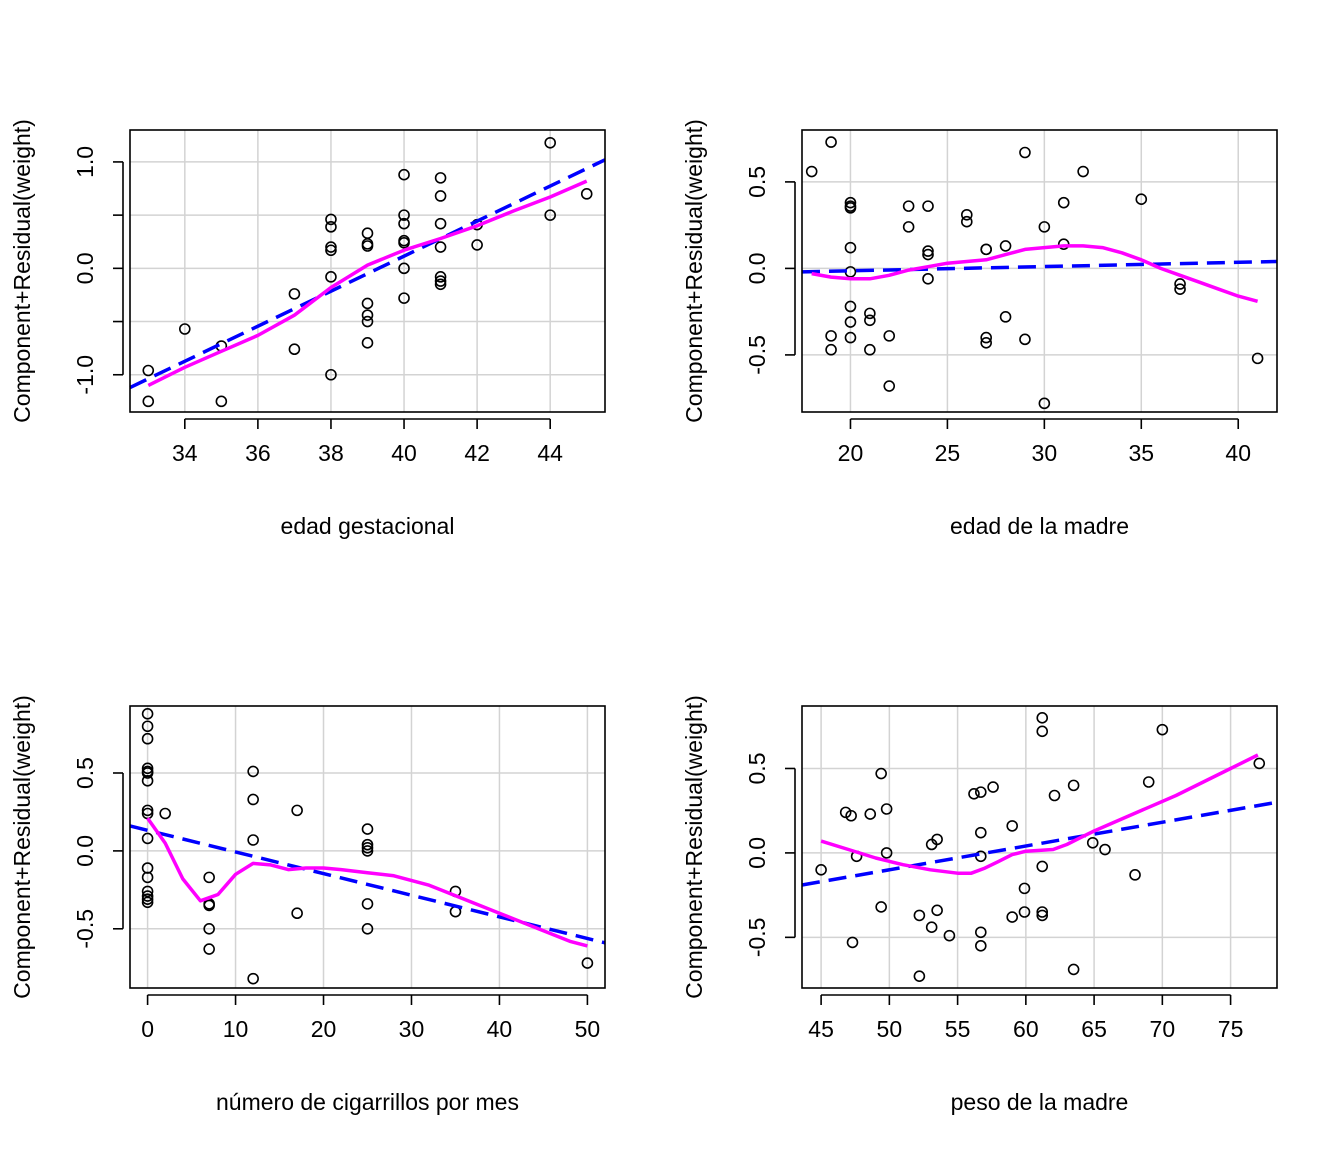  I want to click on x-tick-label: 75, so click(1231, 1029).